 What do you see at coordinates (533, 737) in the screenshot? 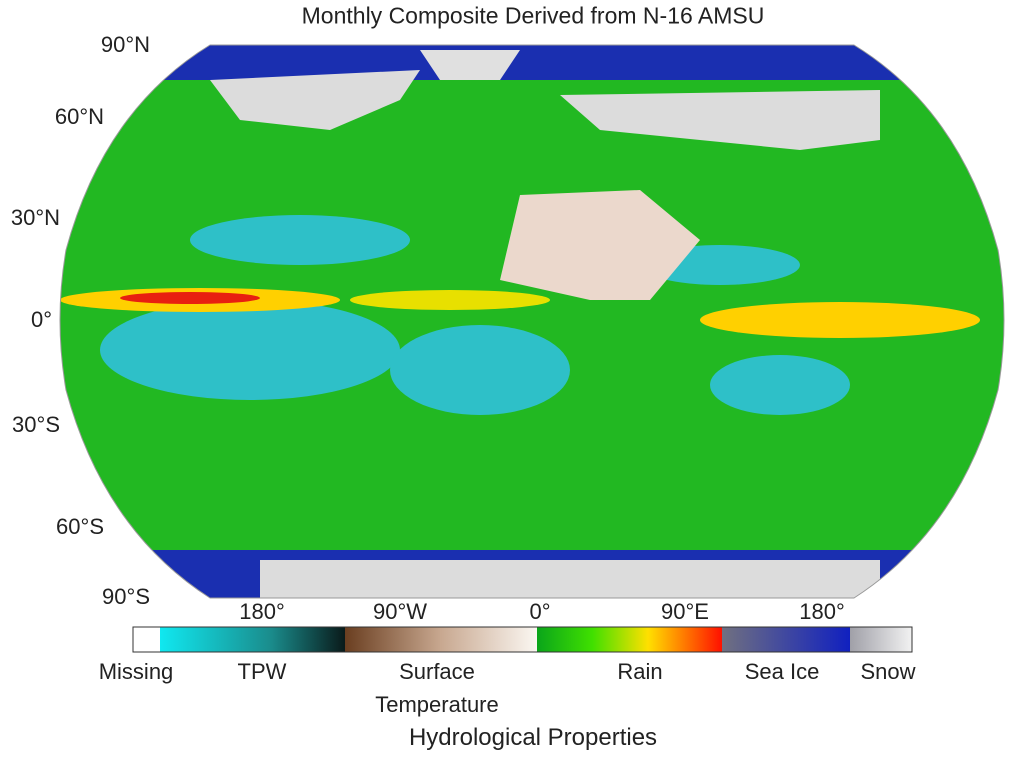
I see `legend-title: Hydrological Properties` at bounding box center [533, 737].